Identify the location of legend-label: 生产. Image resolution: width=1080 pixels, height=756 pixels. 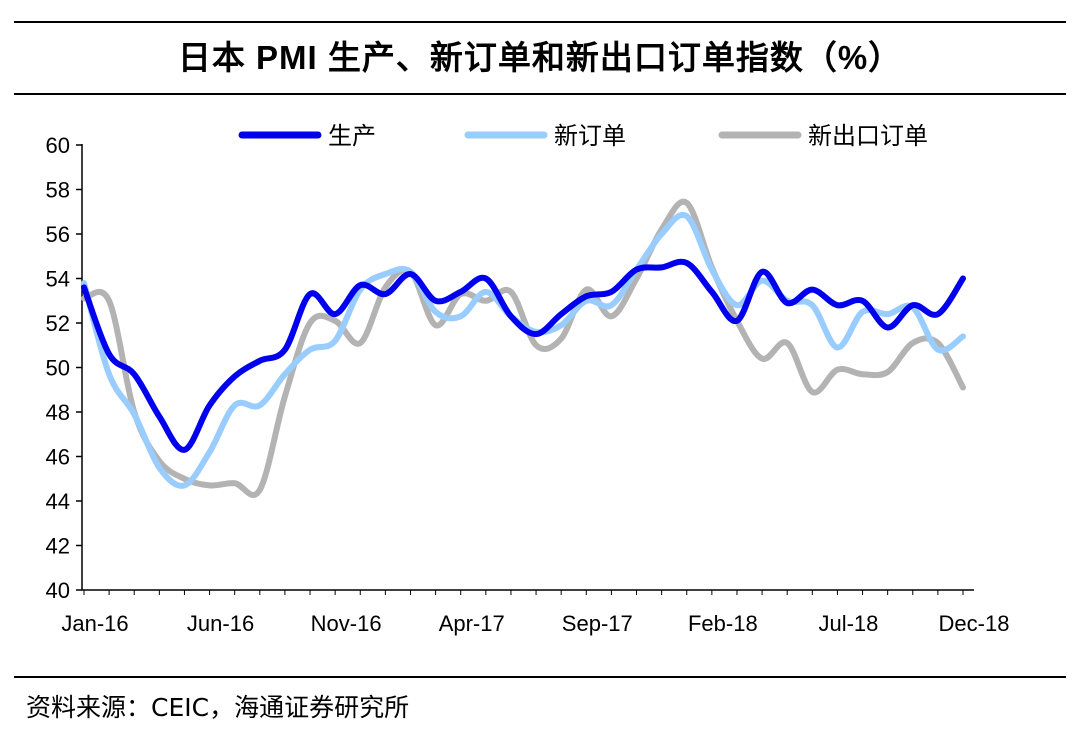
(352, 136).